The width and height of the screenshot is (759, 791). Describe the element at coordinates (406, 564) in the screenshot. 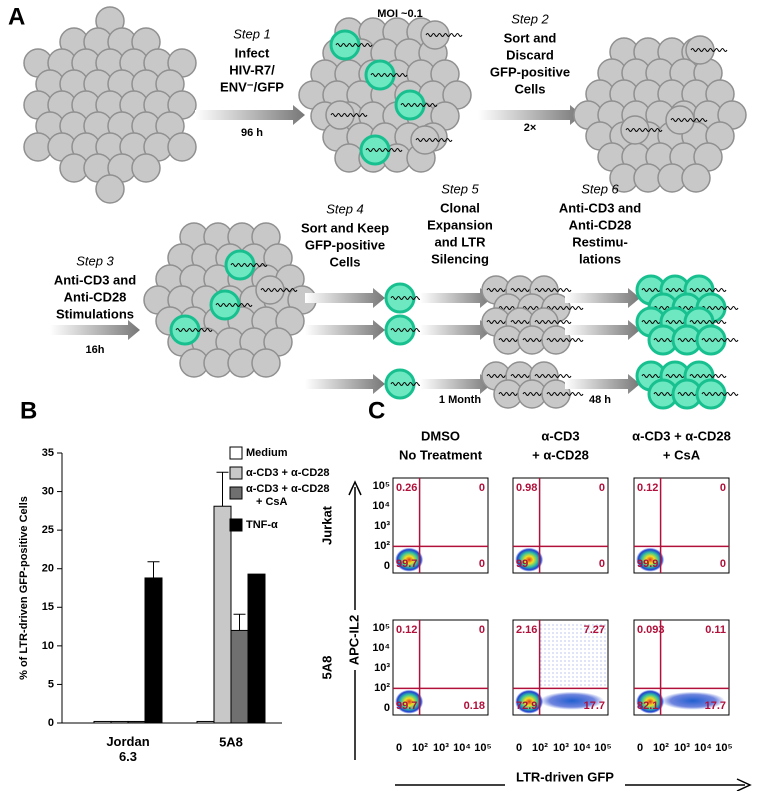

I see `quadrant-value: 99.7` at that location.